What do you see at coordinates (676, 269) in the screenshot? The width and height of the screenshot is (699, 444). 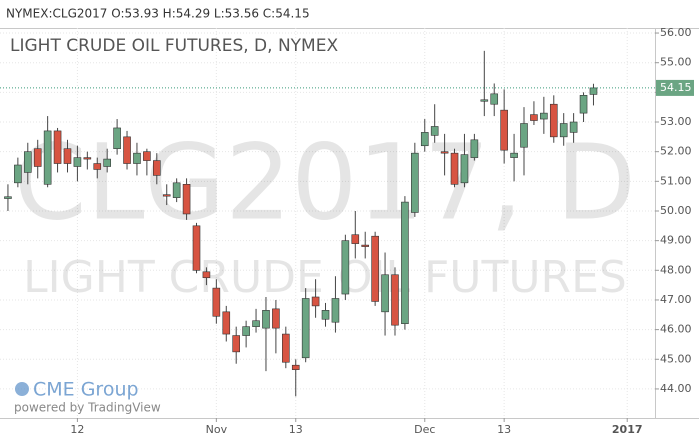 I see `y-tick-label: 48.00` at bounding box center [676, 269].